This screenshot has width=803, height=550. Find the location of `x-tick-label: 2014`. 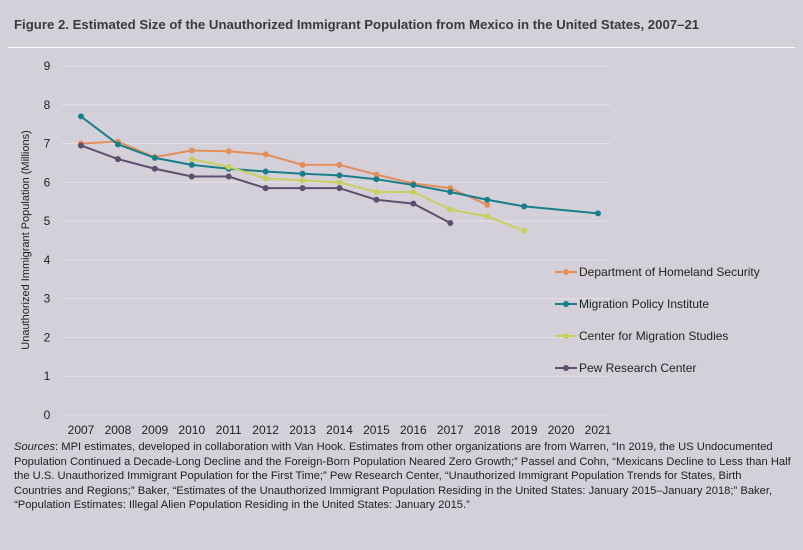

x-tick-label: 2014 is located at coordinates (339, 430).